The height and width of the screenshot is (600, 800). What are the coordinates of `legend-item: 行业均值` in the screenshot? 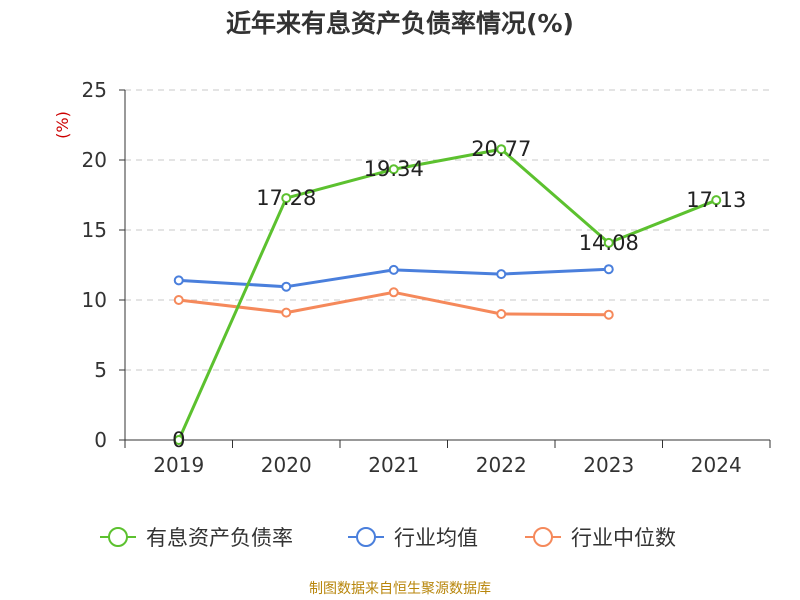 It's located at (413, 538).